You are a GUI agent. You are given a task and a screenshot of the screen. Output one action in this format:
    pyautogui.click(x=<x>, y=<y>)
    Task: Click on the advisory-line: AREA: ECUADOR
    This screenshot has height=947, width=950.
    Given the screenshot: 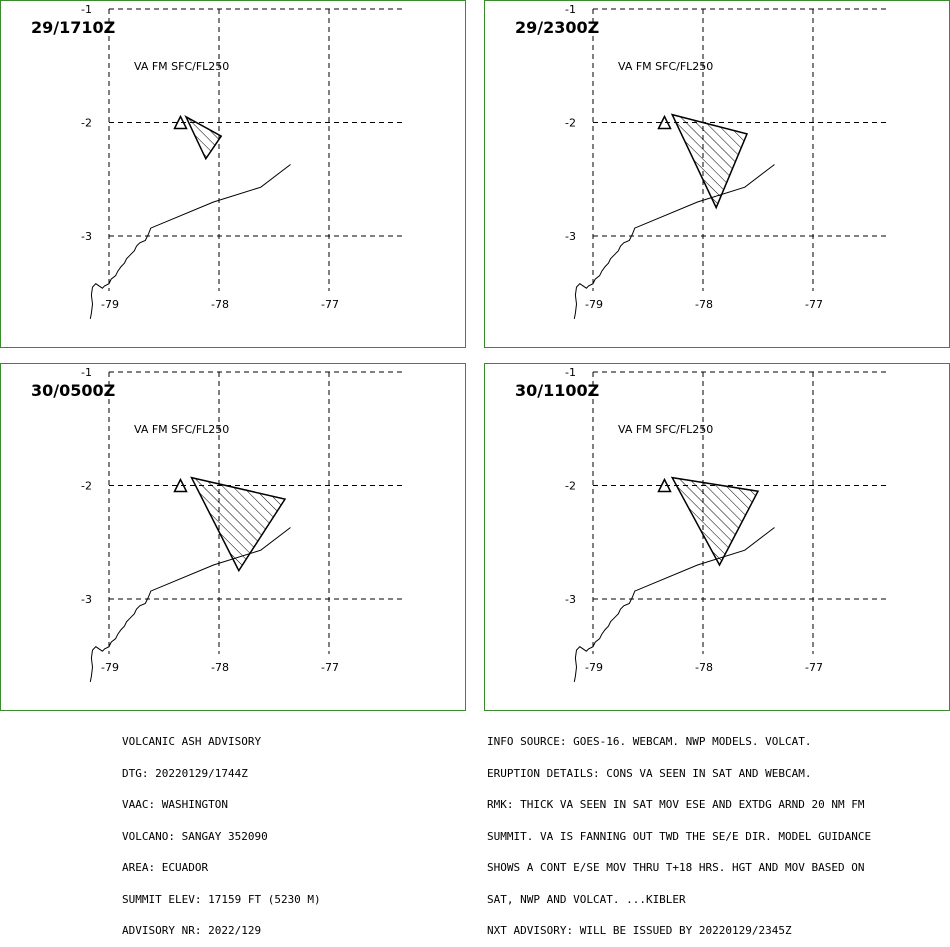 What is the action you would take?
    pyautogui.click(x=165, y=867)
    